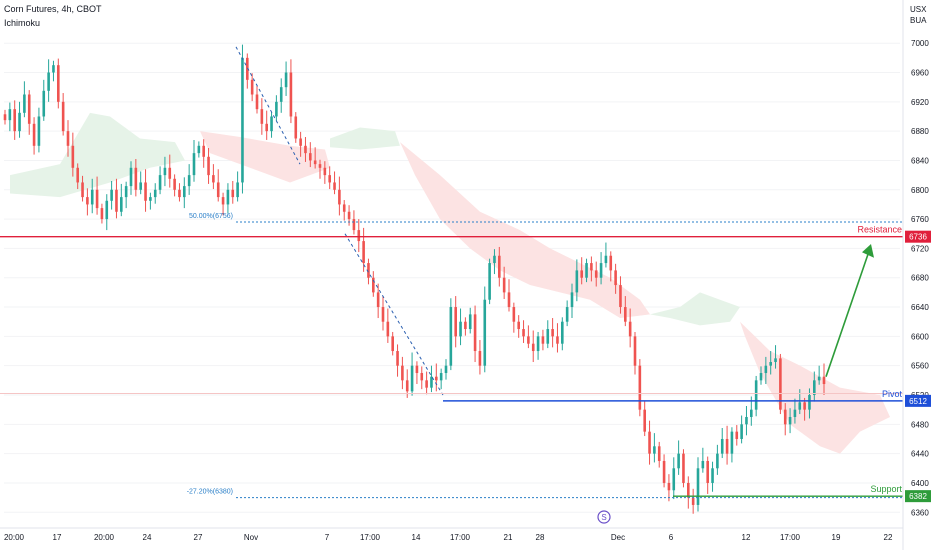  I want to click on y-tick-label: 6680, so click(920, 278).